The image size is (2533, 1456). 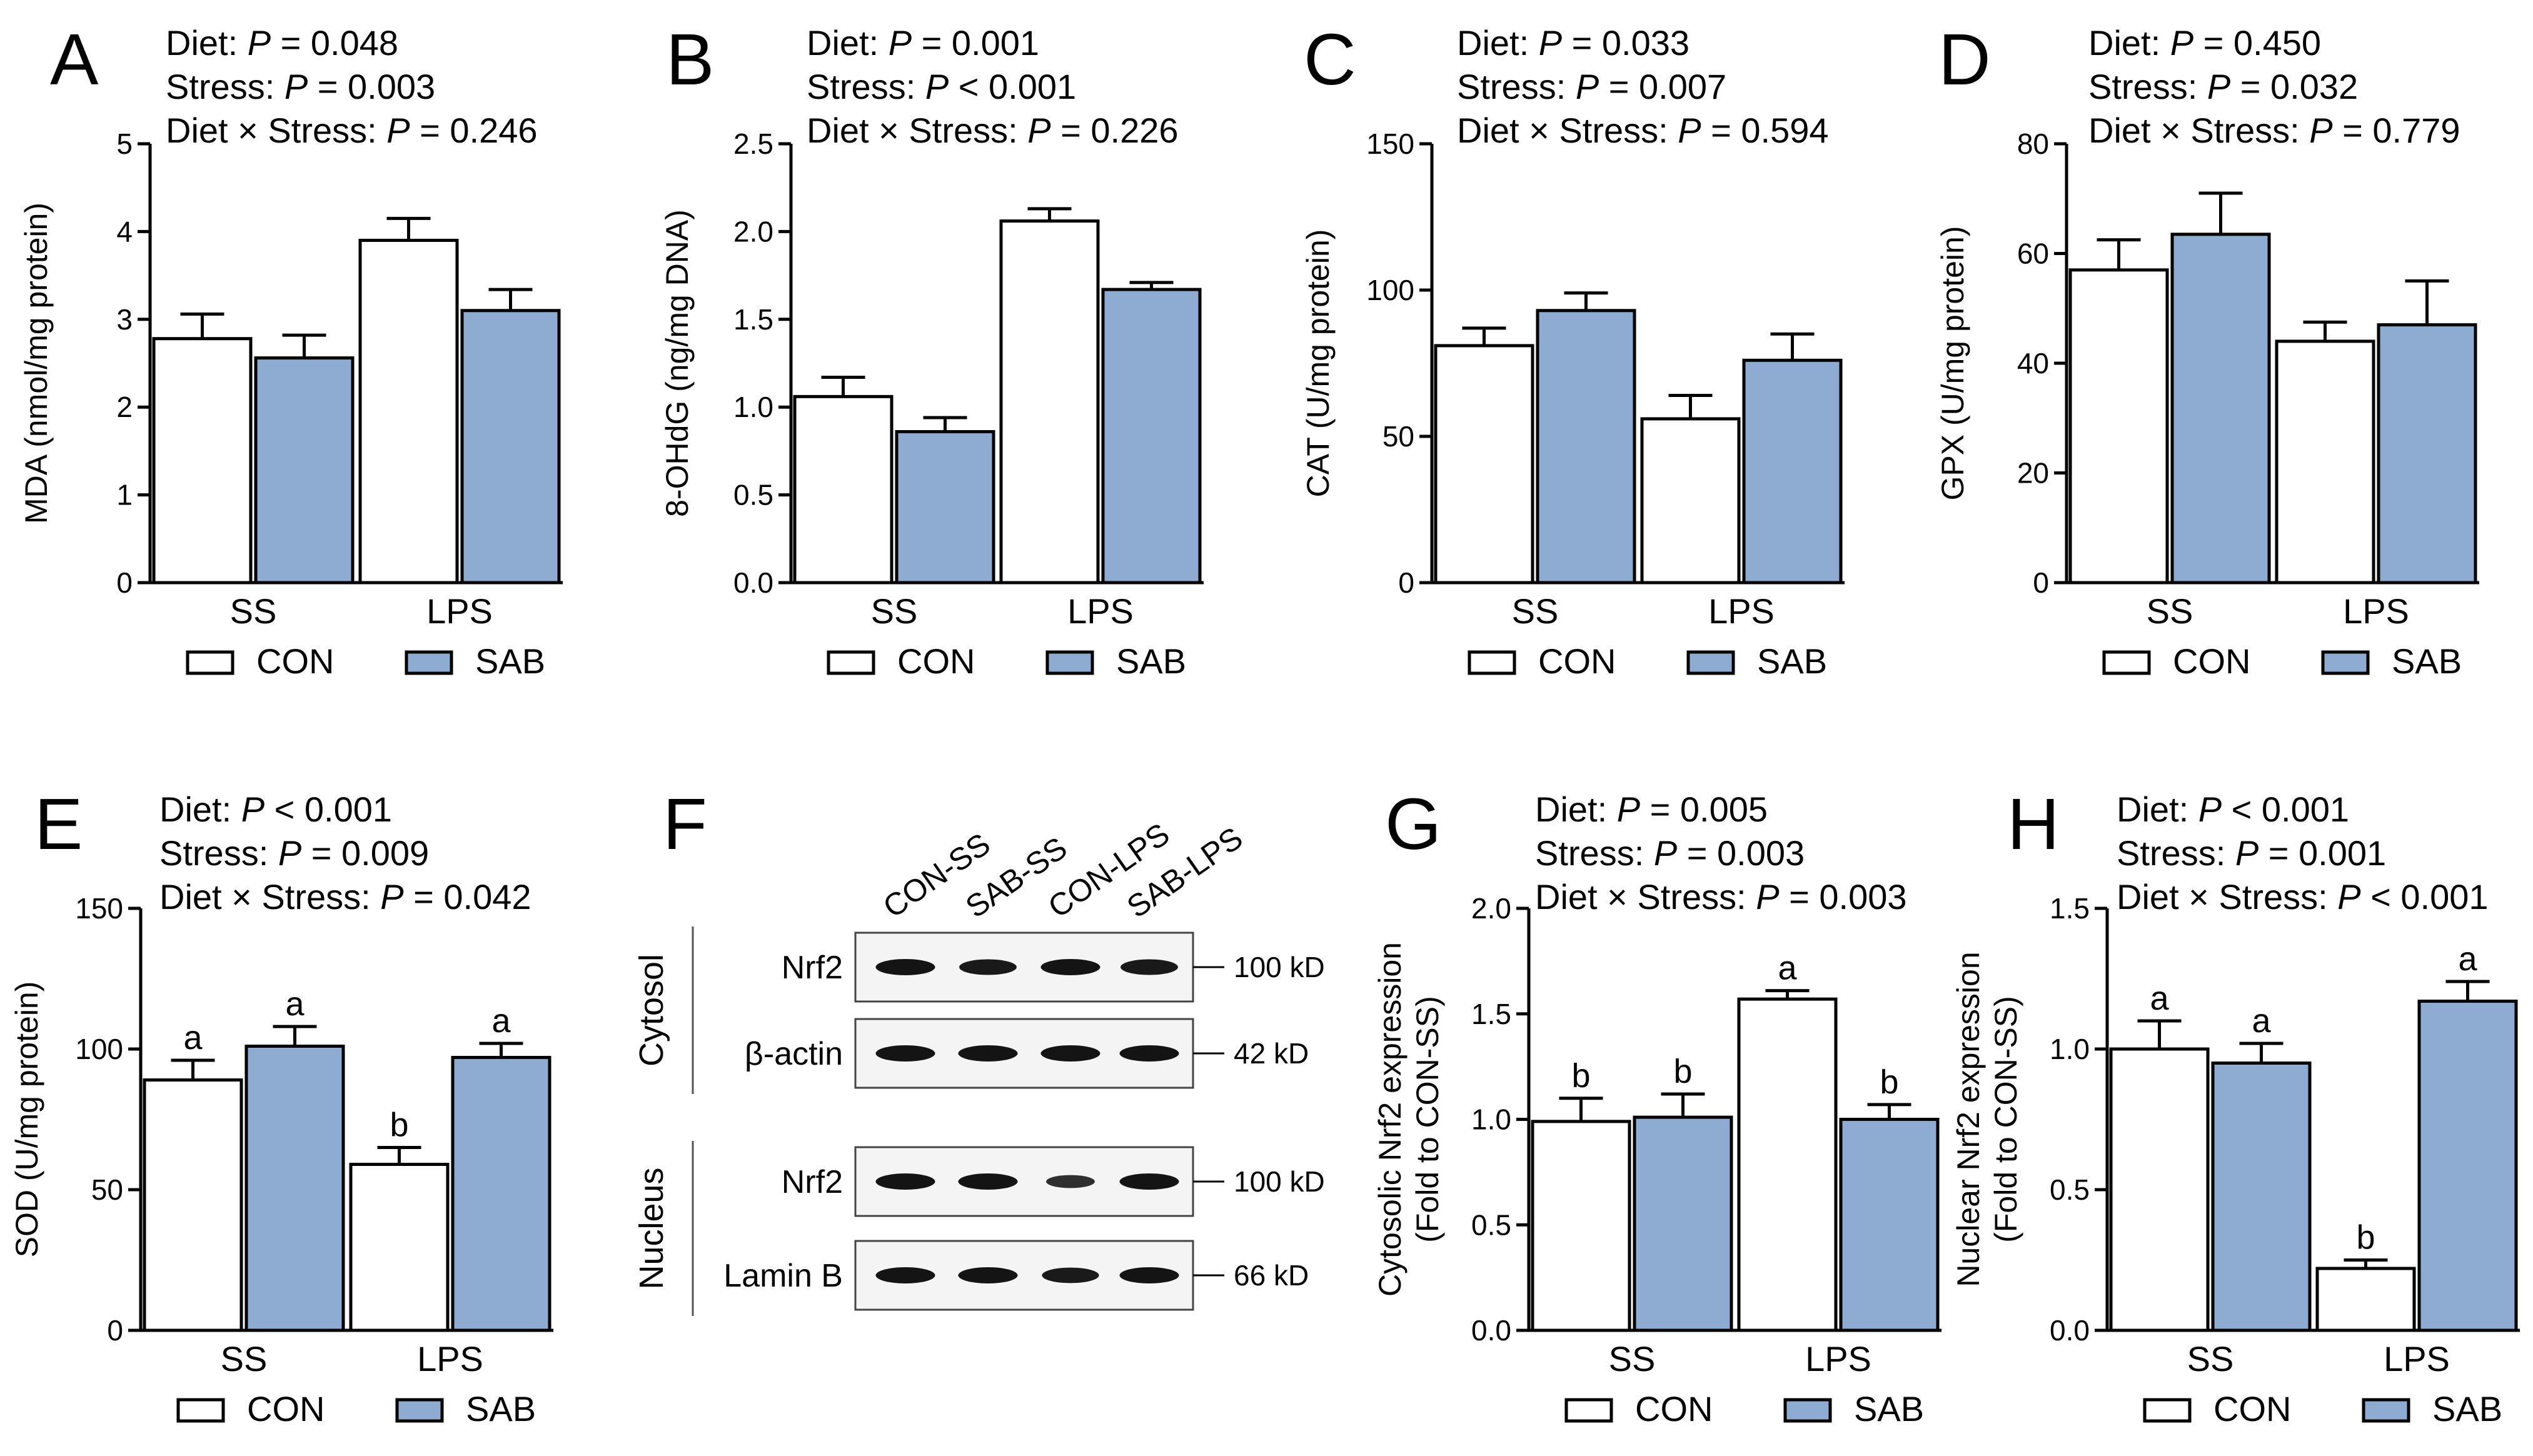 I want to click on y-tick-label: 1, so click(x=124, y=495).